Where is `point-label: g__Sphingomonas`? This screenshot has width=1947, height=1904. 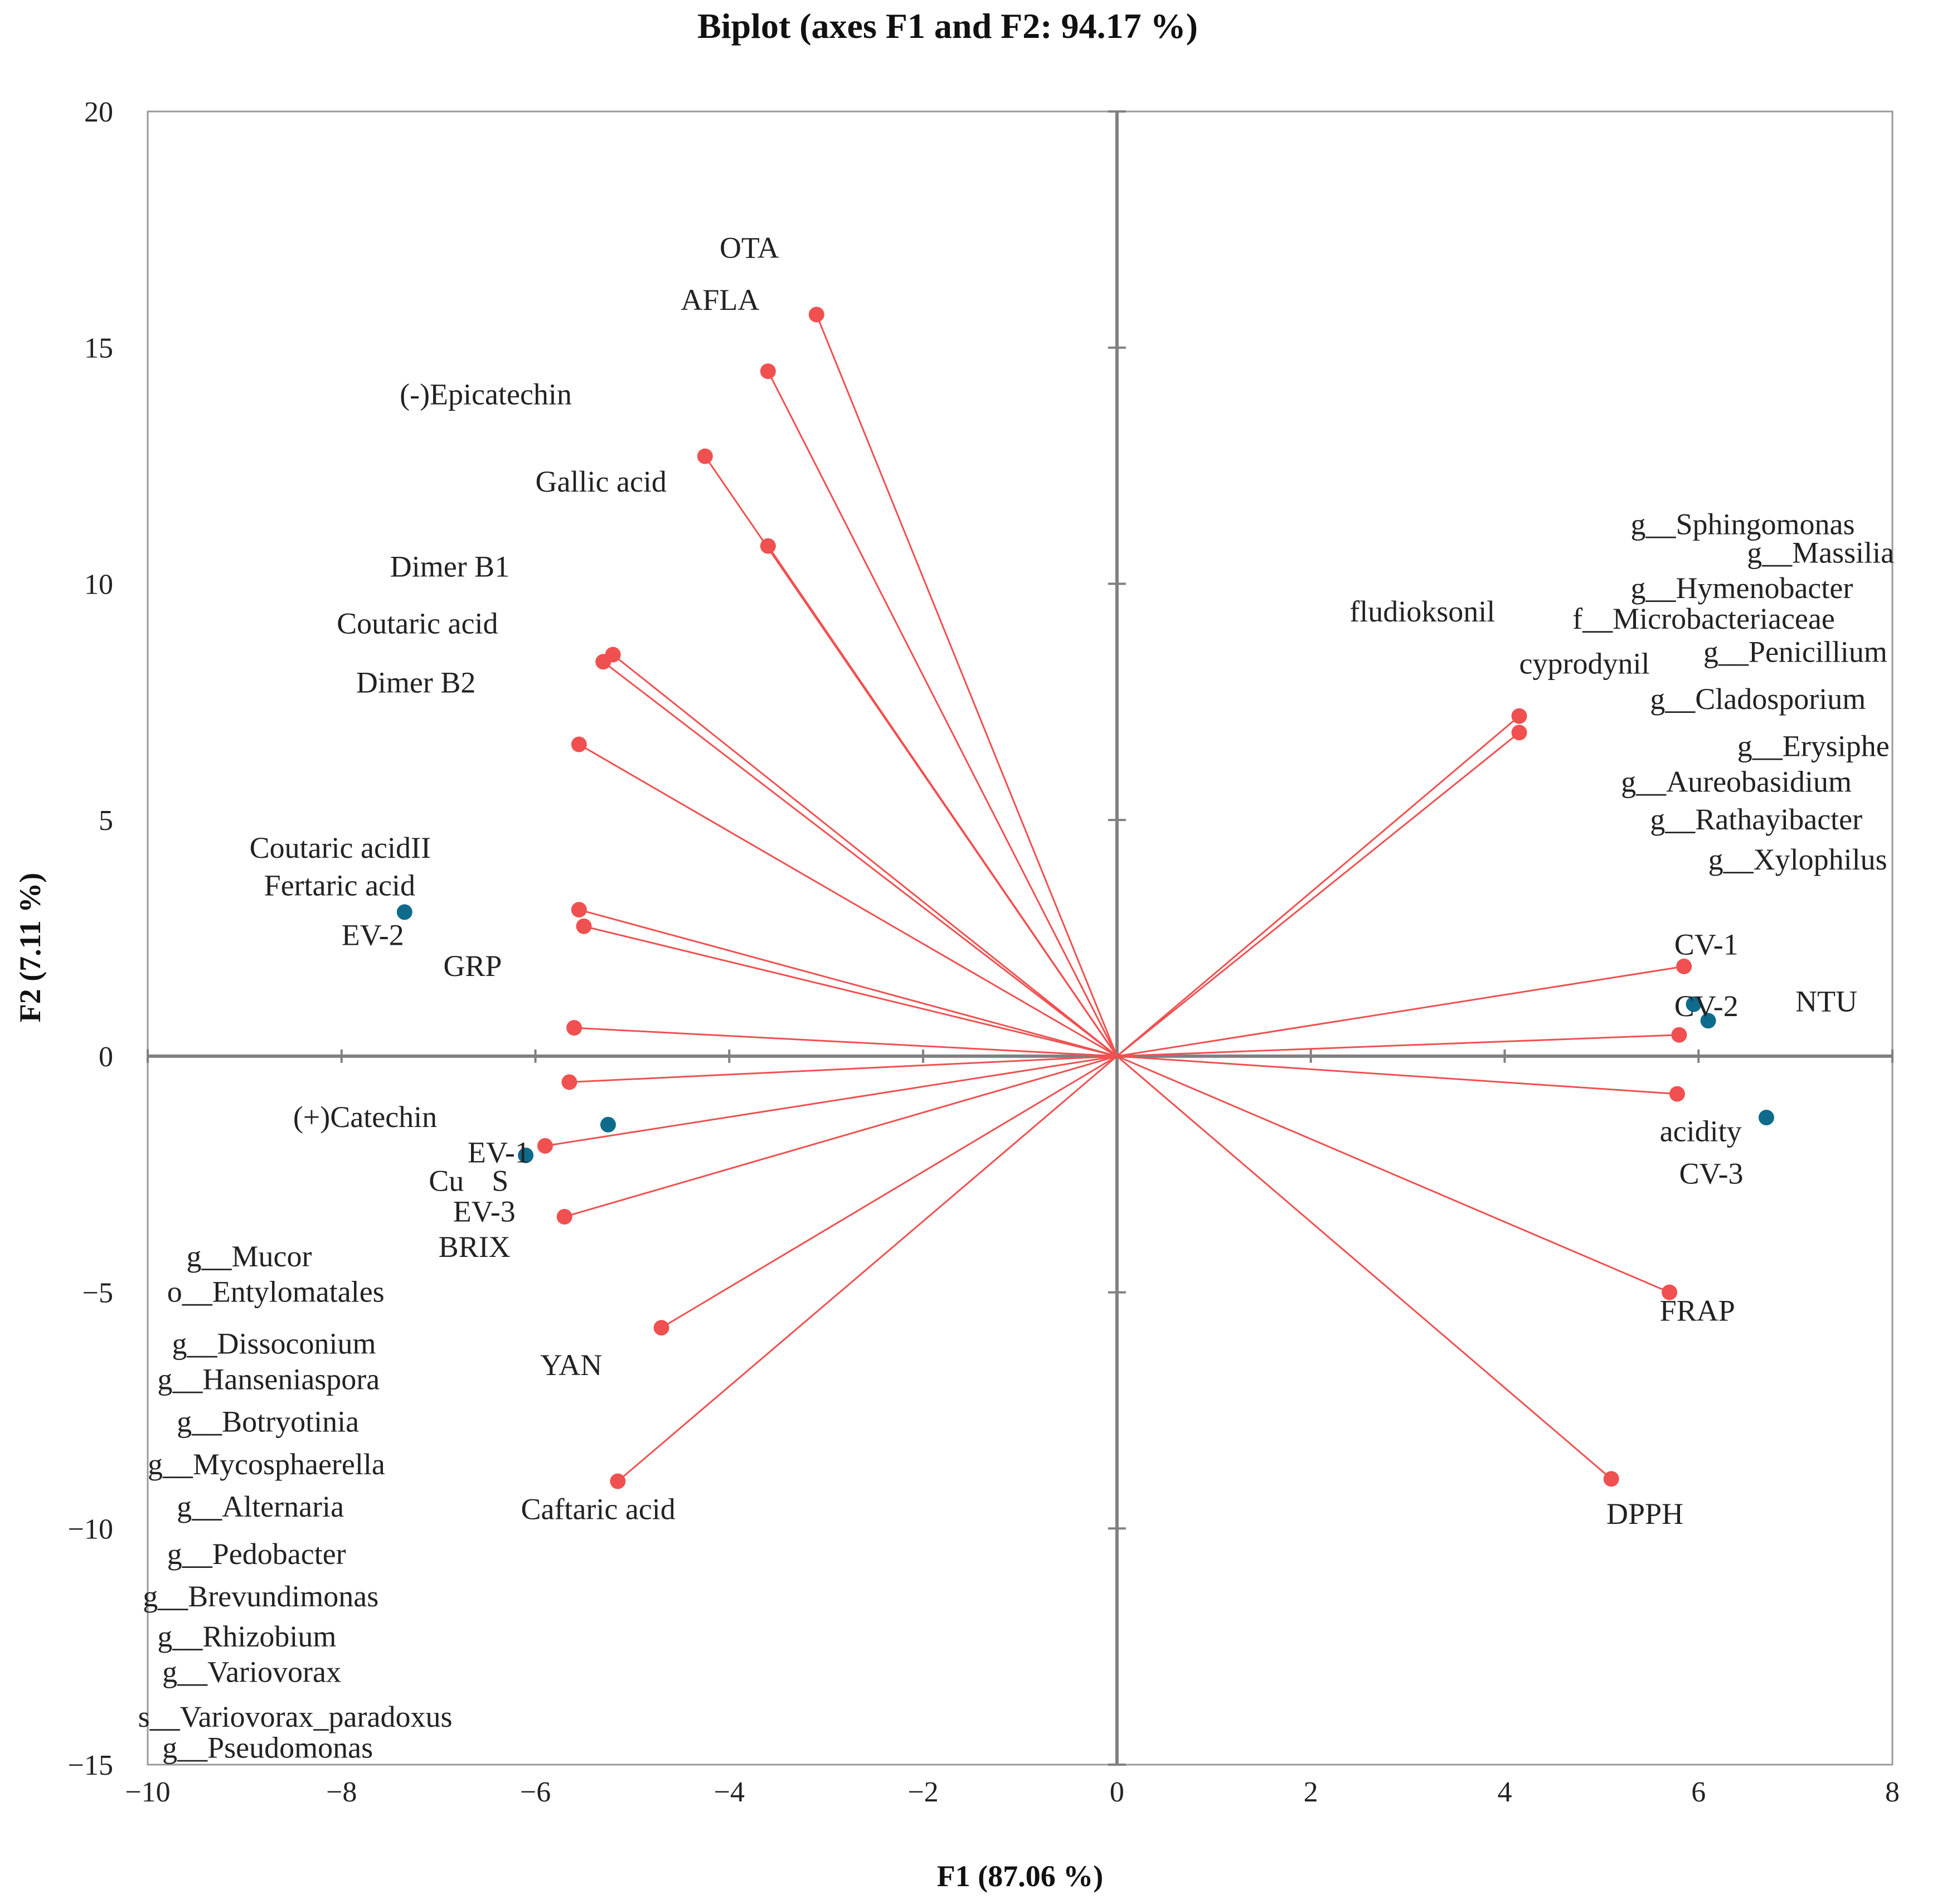 point-label: g__Sphingomonas is located at coordinates (1743, 524).